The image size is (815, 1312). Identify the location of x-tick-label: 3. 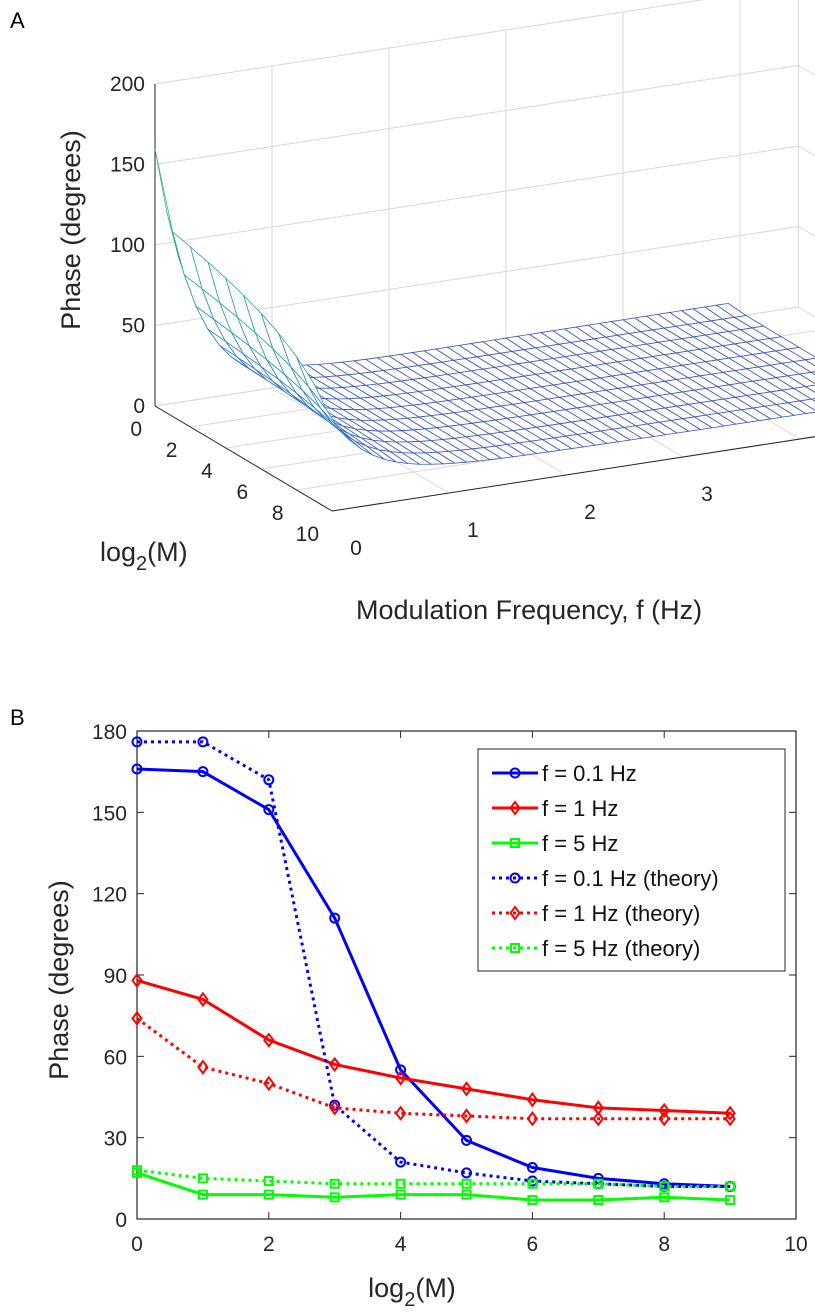
(707, 494).